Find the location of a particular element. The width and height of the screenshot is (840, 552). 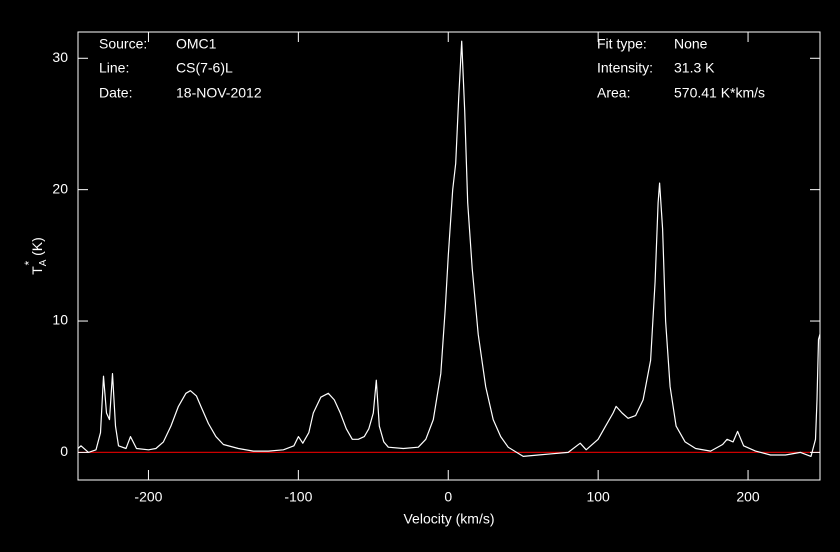

annotation-label: Date: is located at coordinates (115, 93).